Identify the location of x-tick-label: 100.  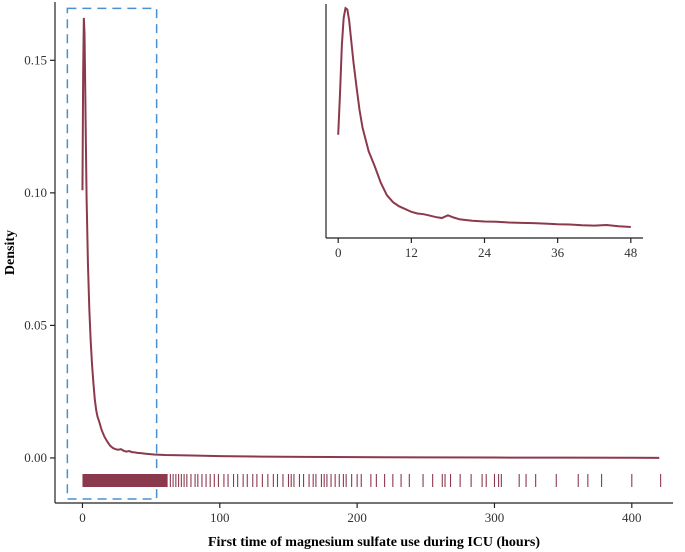
(220, 517).